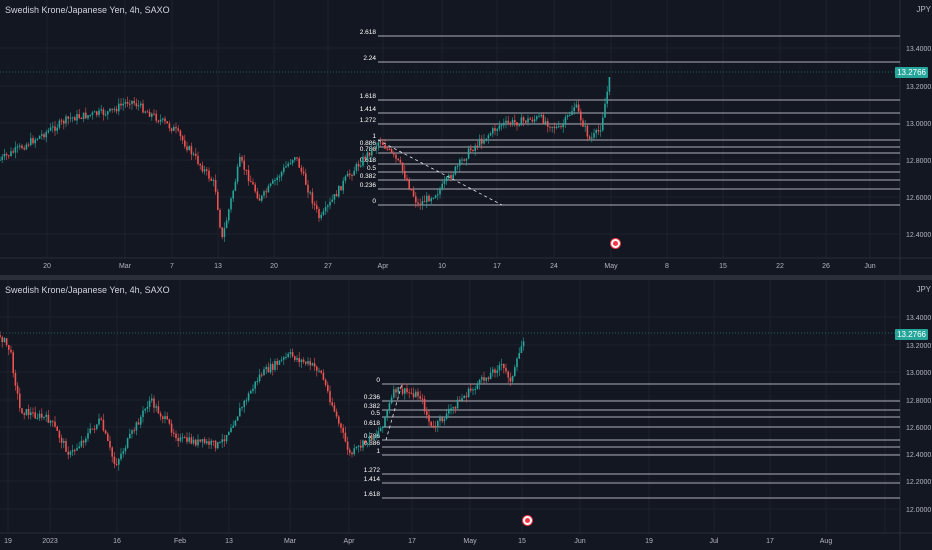 Image resolution: width=932 pixels, height=550 pixels. I want to click on fib-level-label: 0.618, so click(368, 160).